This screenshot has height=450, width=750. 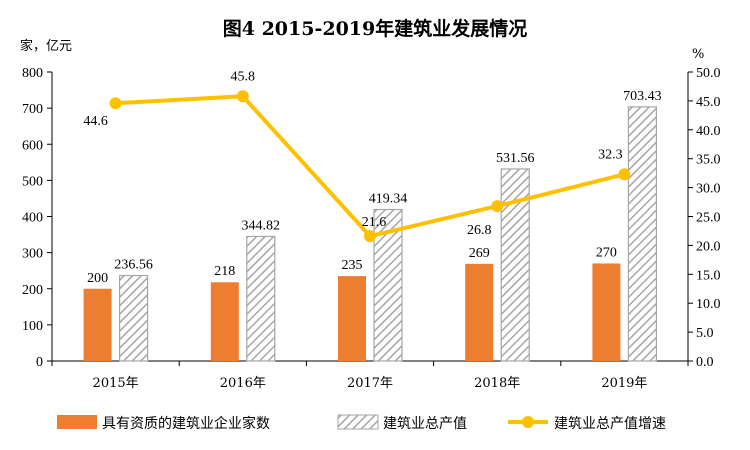 I want to click on y-left-tick-label: 800, so click(x=32, y=73).